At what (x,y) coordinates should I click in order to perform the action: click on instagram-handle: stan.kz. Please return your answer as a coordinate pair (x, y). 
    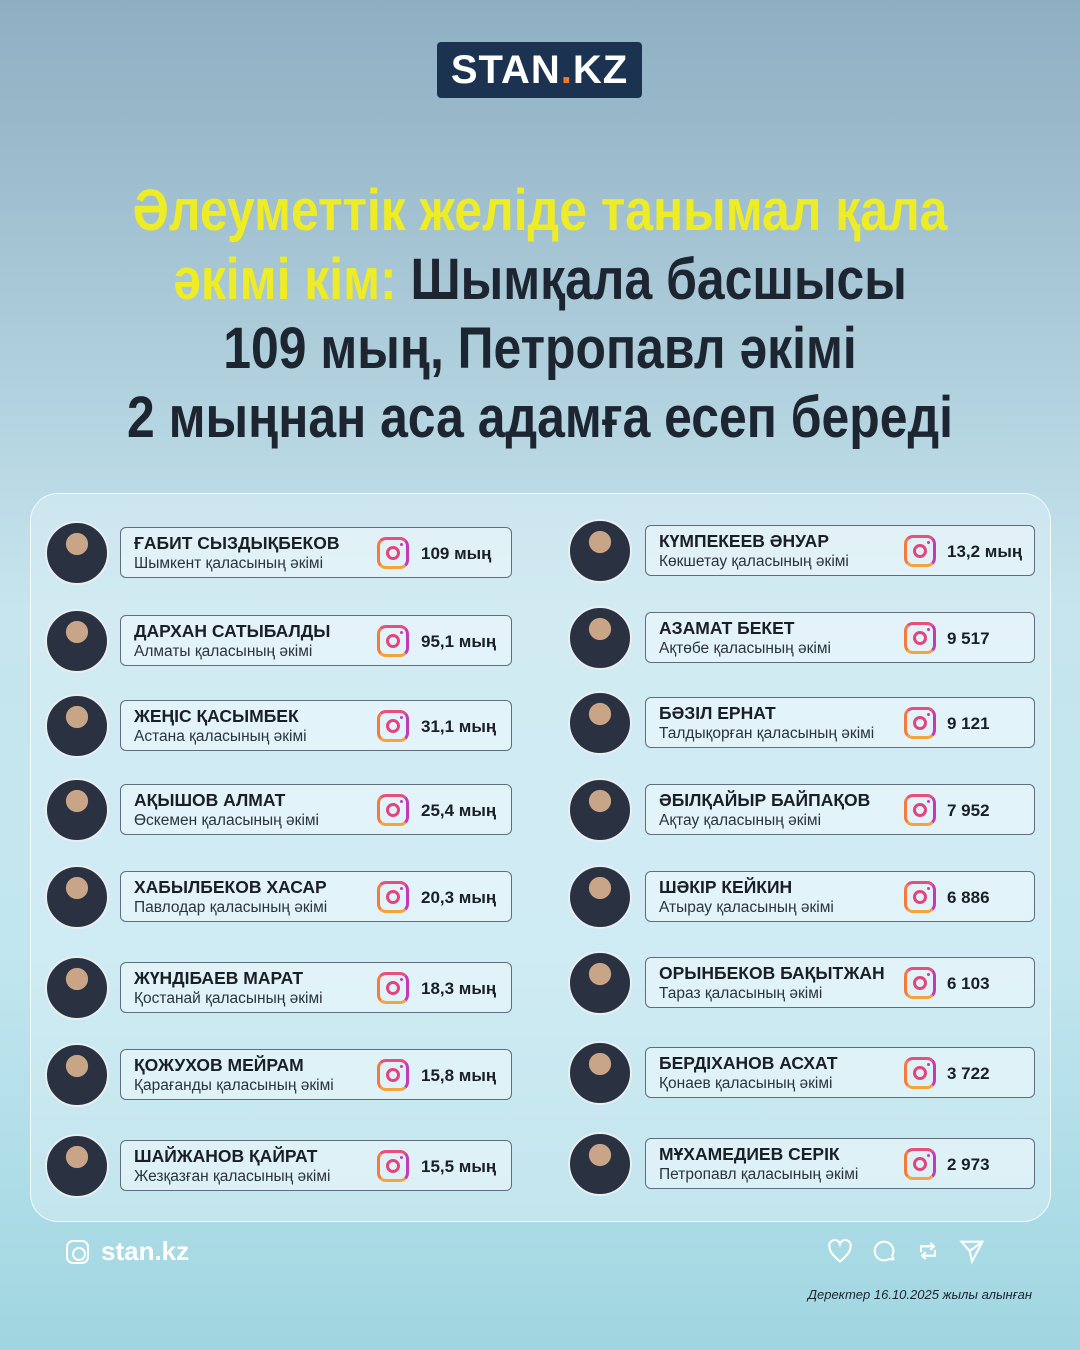
    Looking at the image, I should click on (145, 1251).